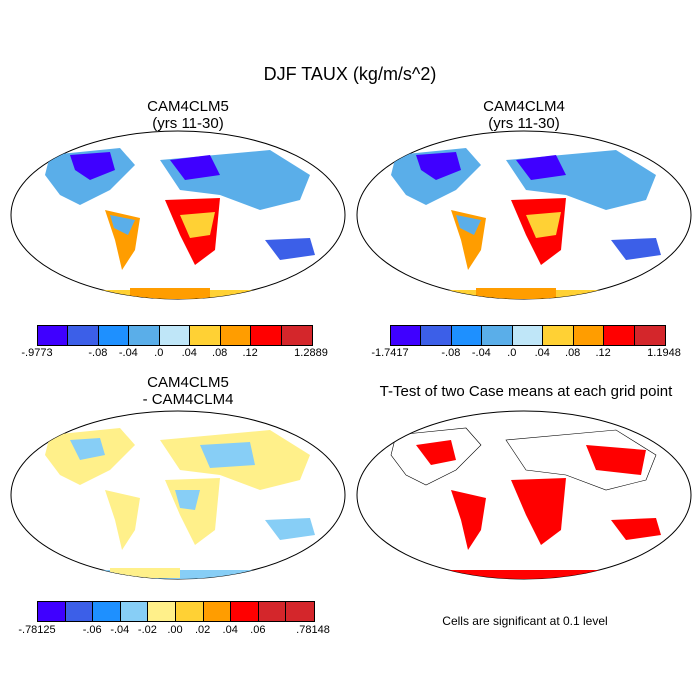 This screenshot has width=700, height=700. Describe the element at coordinates (311, 353) in the screenshot. I see `colorbar-label: 1.2889` at that location.